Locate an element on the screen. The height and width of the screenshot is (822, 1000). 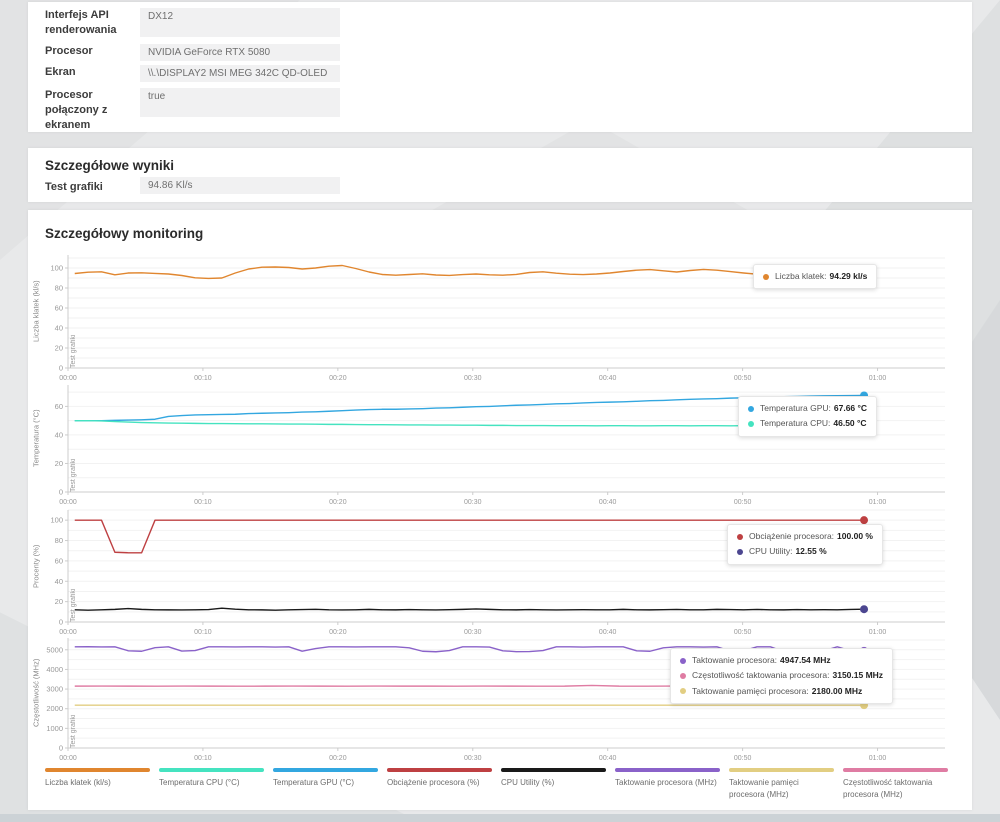
field-value: \\.\DISPLAY2 MSI MEG 342C QD-OLED is located at coordinates (240, 73).